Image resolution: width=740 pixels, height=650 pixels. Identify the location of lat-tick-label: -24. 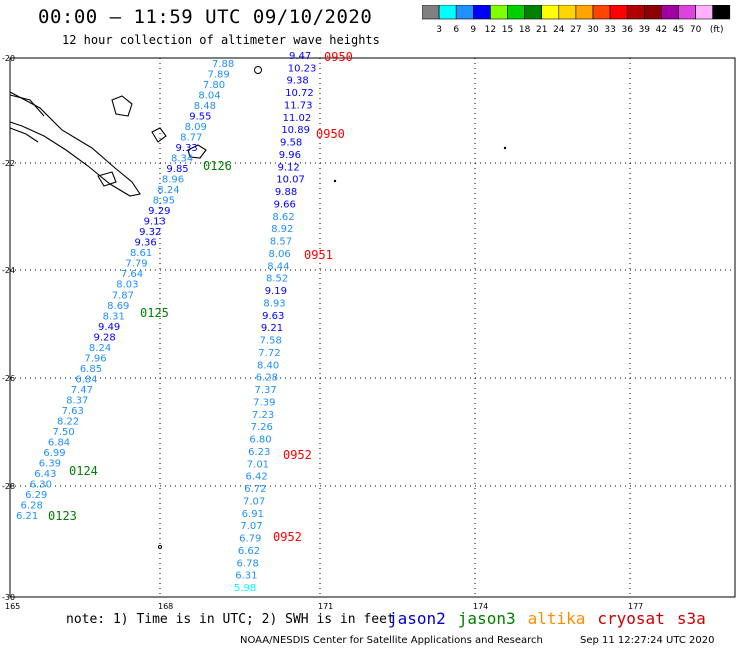
(8, 270).